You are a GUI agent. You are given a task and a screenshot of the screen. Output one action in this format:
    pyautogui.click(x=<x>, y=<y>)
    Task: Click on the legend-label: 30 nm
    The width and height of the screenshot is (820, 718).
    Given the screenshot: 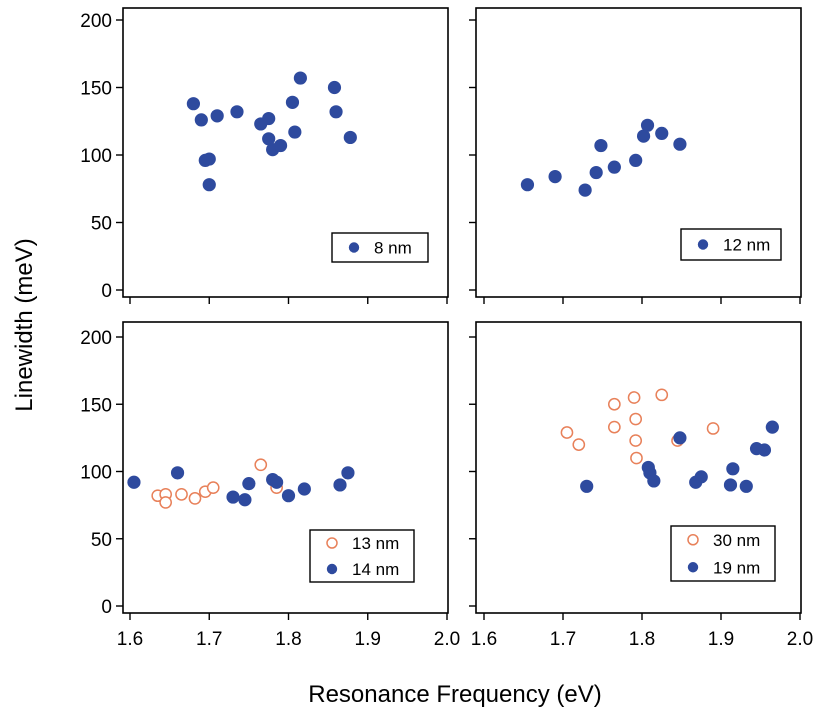 What is the action you would take?
    pyautogui.click(x=736, y=540)
    